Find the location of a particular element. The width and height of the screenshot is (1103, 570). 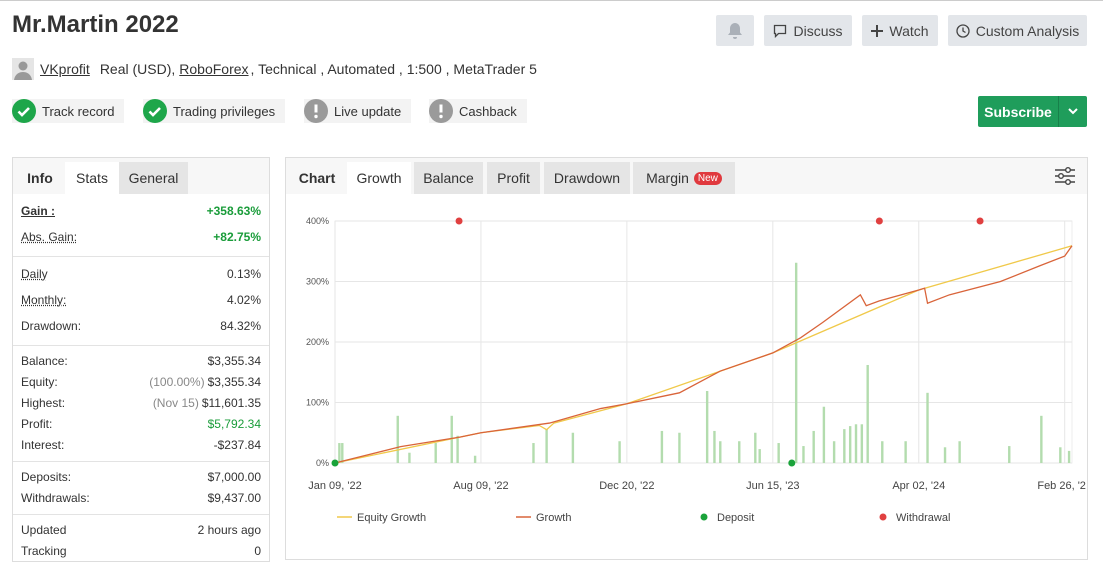

badge-label: Live update is located at coordinates (368, 111).